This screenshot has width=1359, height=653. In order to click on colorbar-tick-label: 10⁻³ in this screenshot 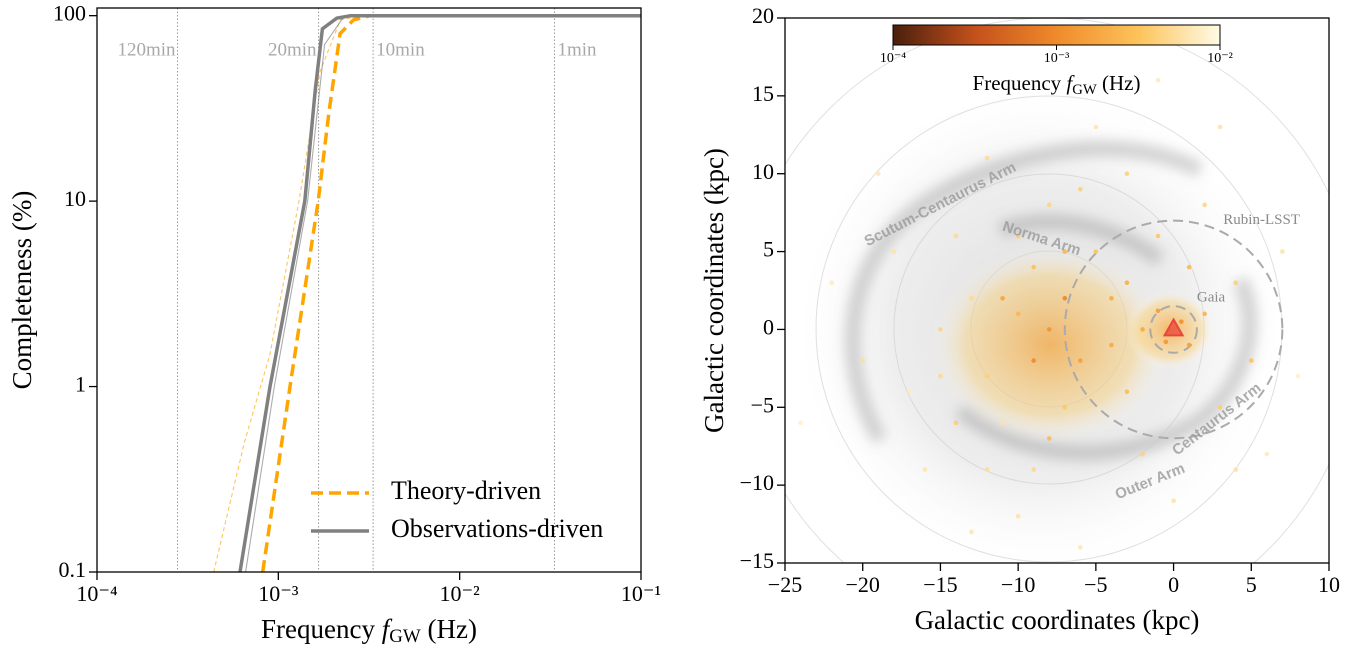, I will do `click(1057, 58)`.